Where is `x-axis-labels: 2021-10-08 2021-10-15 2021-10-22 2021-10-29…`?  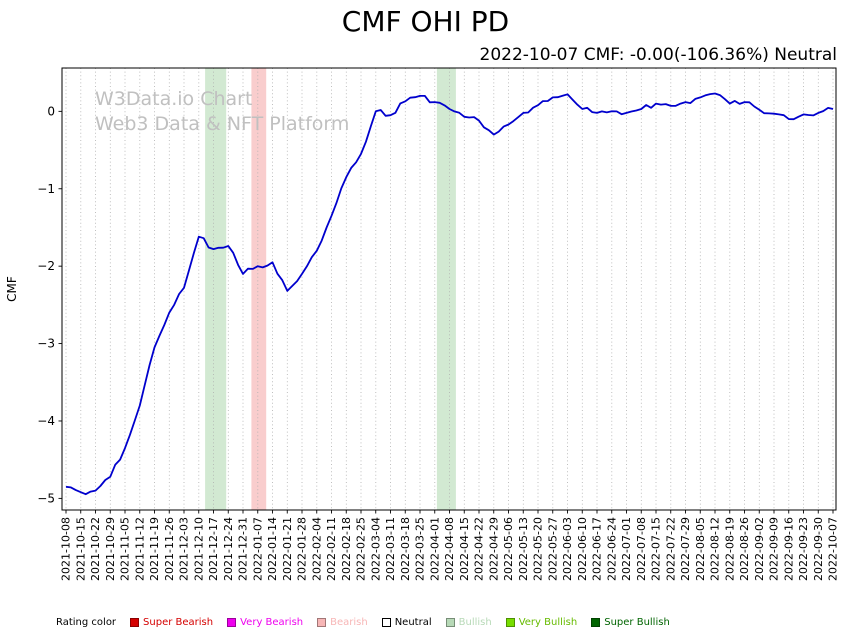
x-axis-labels: 2021-10-08 2021-10-15 2021-10-22 2021-10-29… is located at coordinates (450, 545).